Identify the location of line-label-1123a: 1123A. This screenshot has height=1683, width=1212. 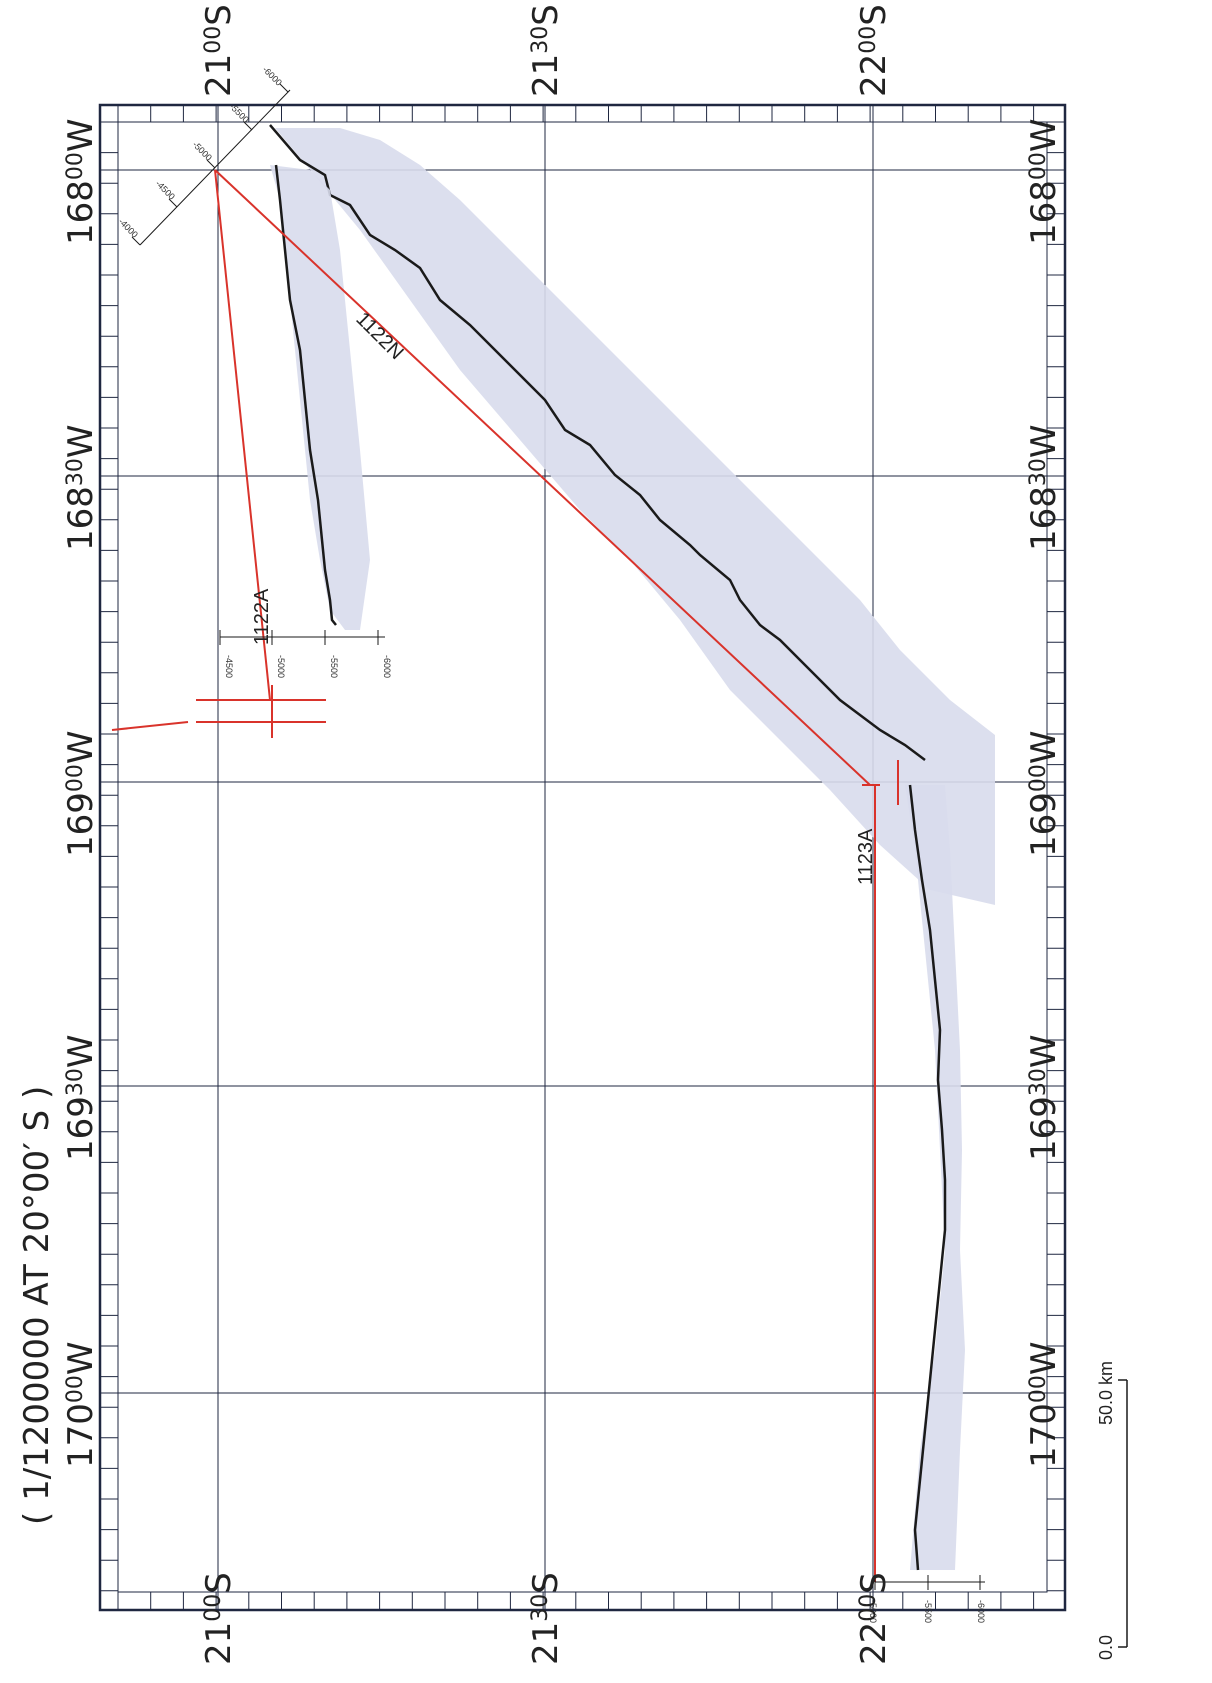
(866, 856).